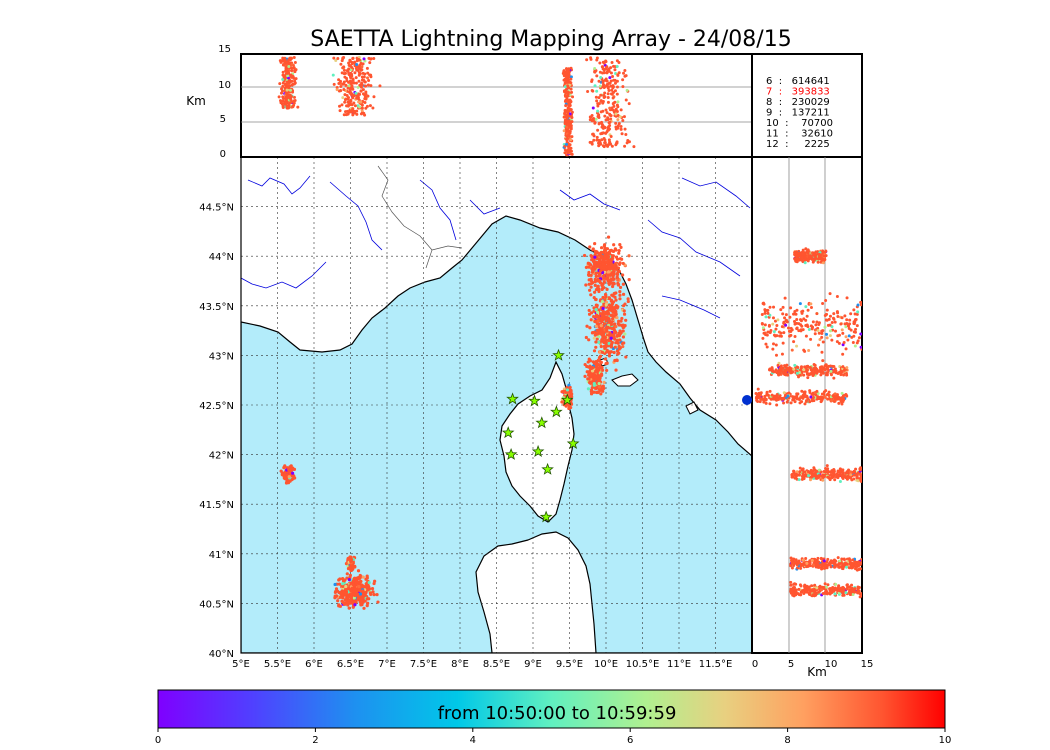 Image resolution: width=1050 pixels, height=750 pixels. I want to click on map-ytick-label: 41°N, so click(221, 555).